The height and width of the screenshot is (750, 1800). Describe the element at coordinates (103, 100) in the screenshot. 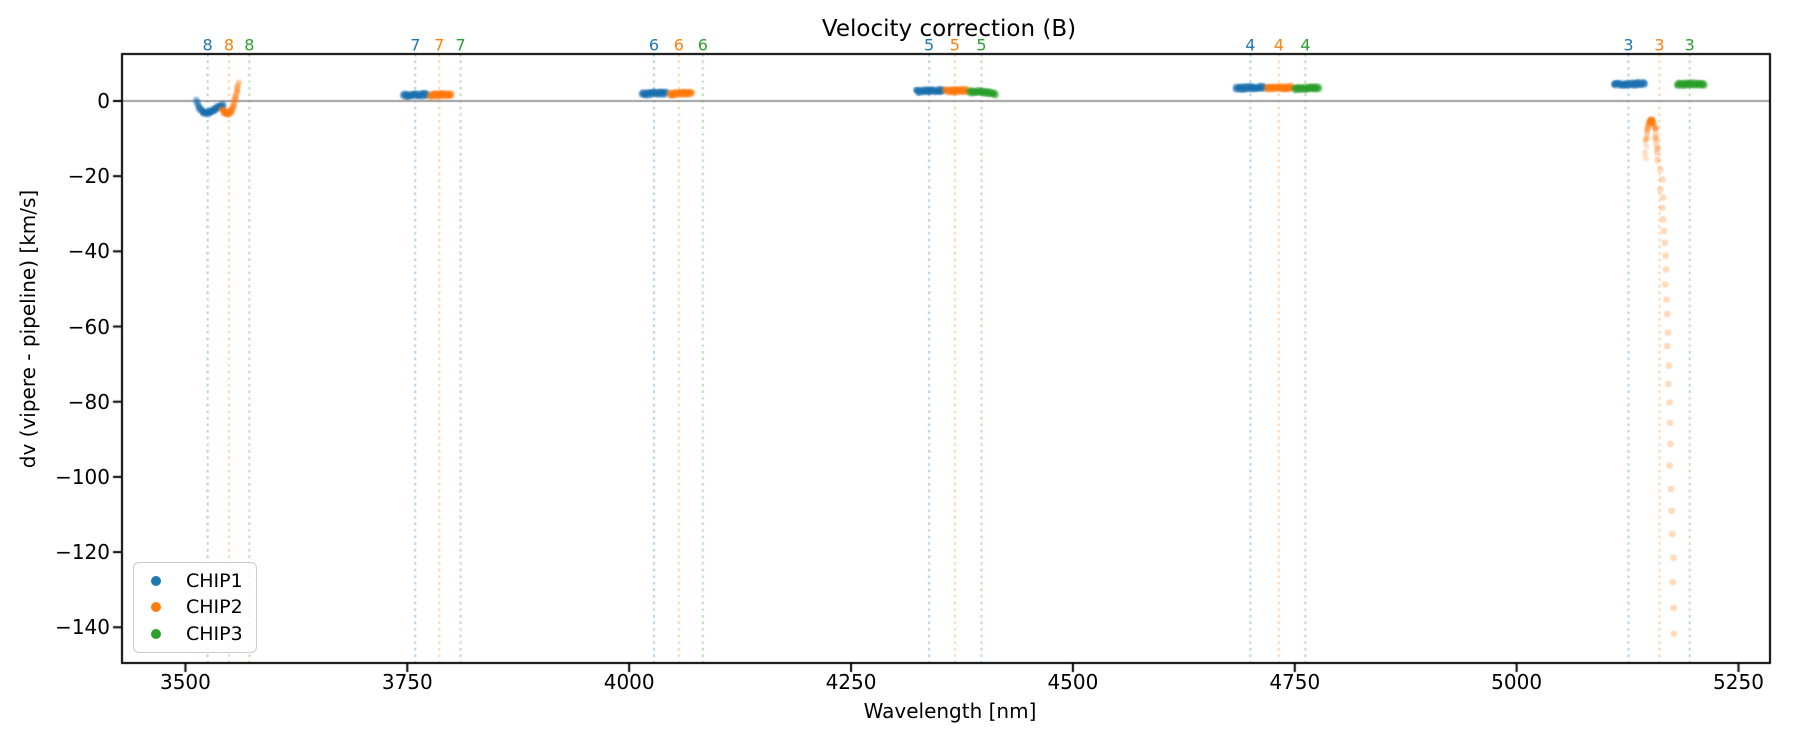

I see `y-tick-label: 0` at that location.